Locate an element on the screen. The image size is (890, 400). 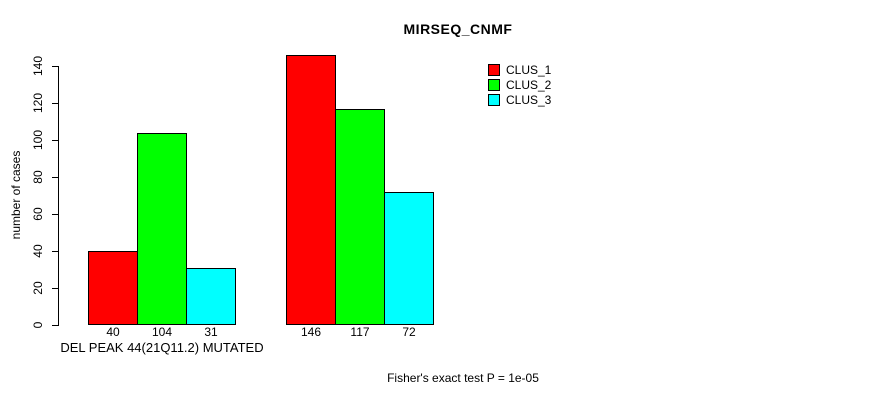
y-axis-tick-label: 80 is located at coordinates (38, 177).